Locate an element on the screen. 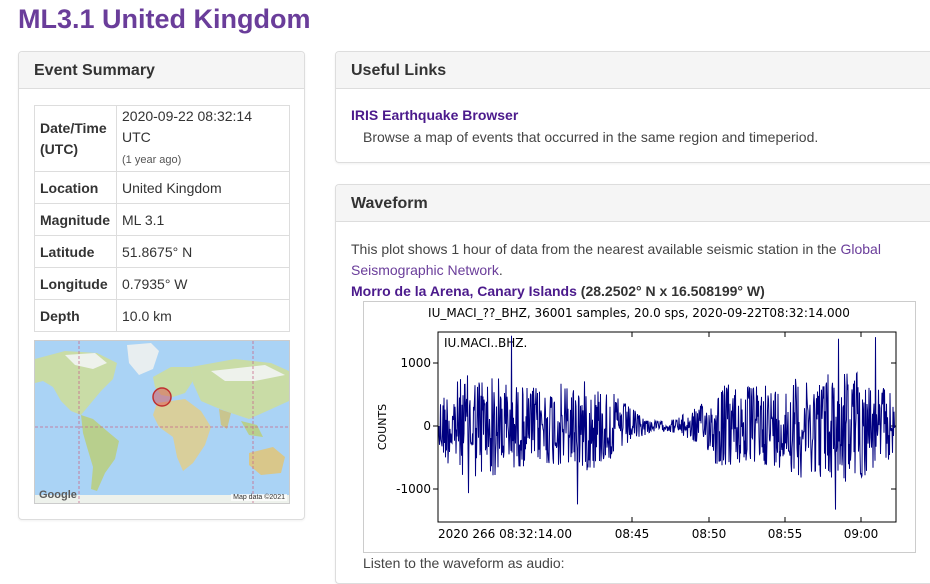 The image size is (930, 584). svg-text: 1000 is located at coordinates (415, 363).